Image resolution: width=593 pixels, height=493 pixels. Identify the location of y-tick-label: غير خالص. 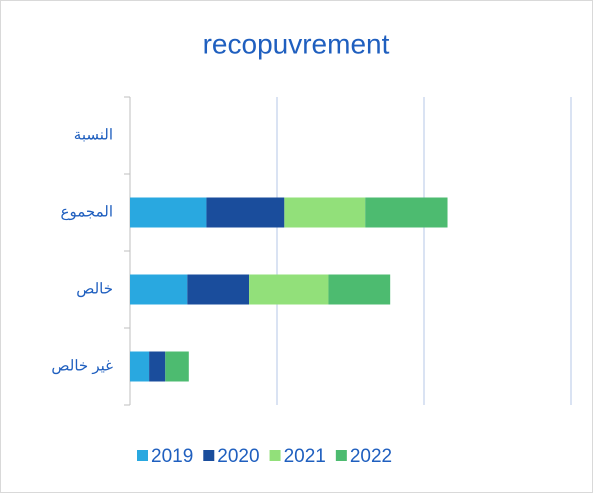
(82, 365).